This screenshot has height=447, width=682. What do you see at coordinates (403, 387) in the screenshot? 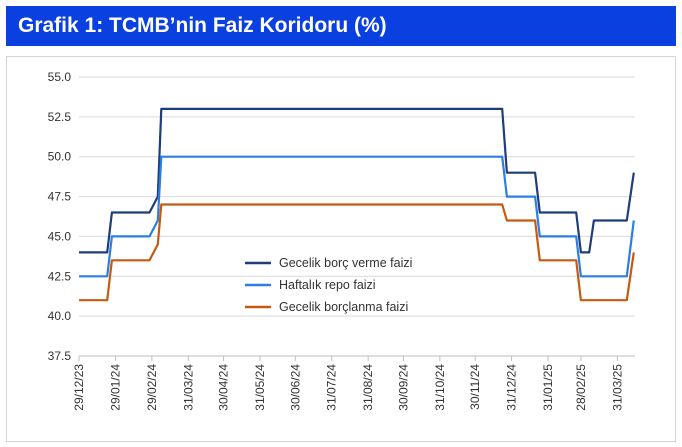
I see `x-tick-label: 30/09/24` at bounding box center [403, 387].